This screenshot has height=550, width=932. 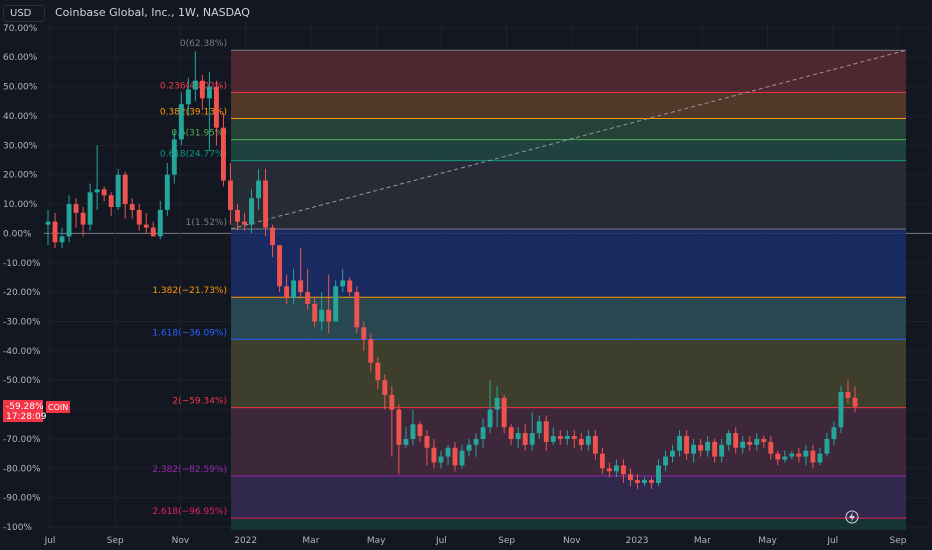 What do you see at coordinates (702, 541) in the screenshot?
I see `x-tick-label: Mar` at bounding box center [702, 541].